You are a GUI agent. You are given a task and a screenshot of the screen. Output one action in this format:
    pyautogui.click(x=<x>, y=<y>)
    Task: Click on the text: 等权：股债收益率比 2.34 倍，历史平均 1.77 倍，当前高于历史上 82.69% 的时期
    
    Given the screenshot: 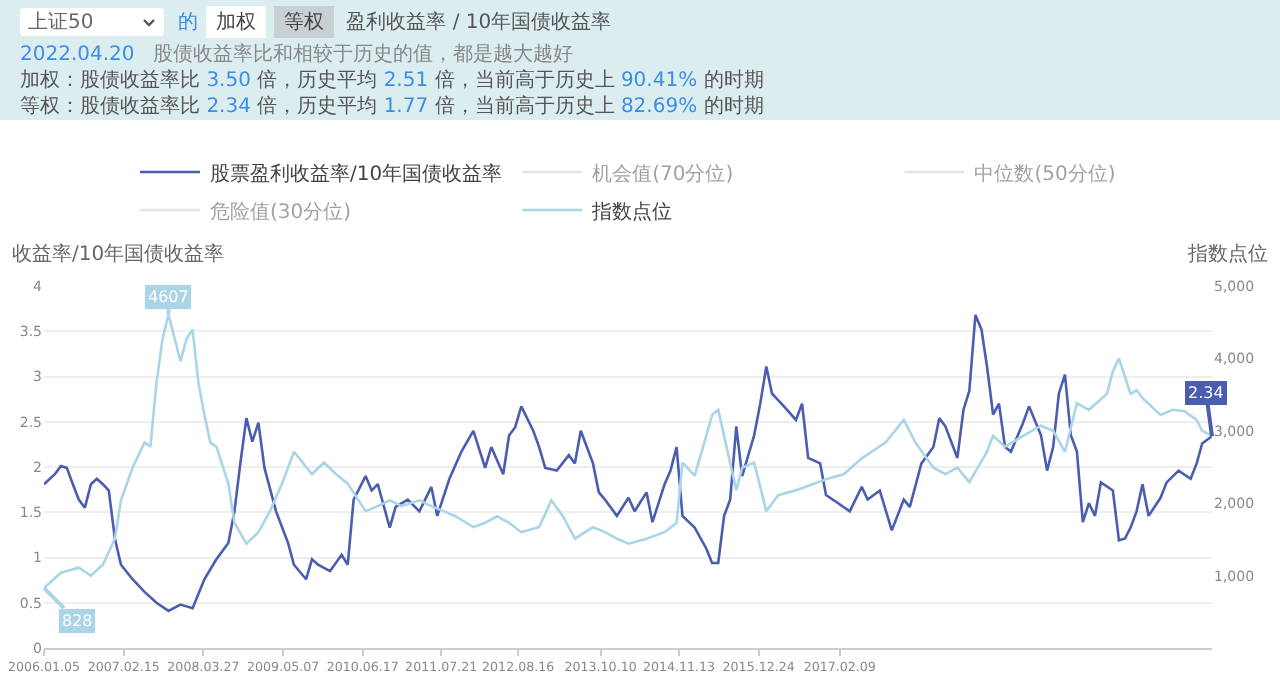 What is the action you would take?
    pyautogui.click(x=392, y=106)
    